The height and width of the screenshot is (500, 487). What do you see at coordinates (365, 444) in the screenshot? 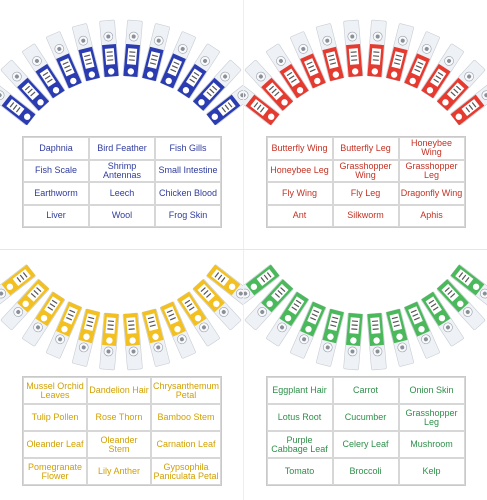
I see `specimen-cell: Celery Leaf` at bounding box center [365, 444].